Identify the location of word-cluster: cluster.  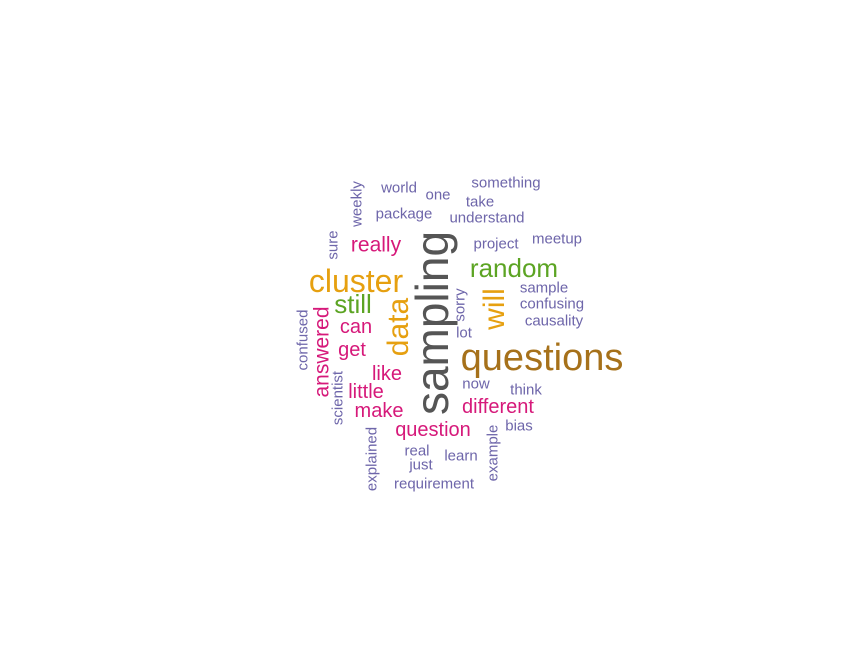
(356, 281).